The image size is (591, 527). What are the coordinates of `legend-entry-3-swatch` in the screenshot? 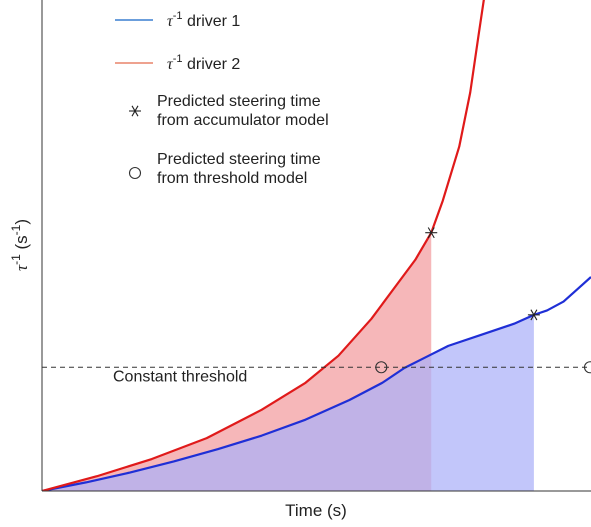 It's located at (135, 111).